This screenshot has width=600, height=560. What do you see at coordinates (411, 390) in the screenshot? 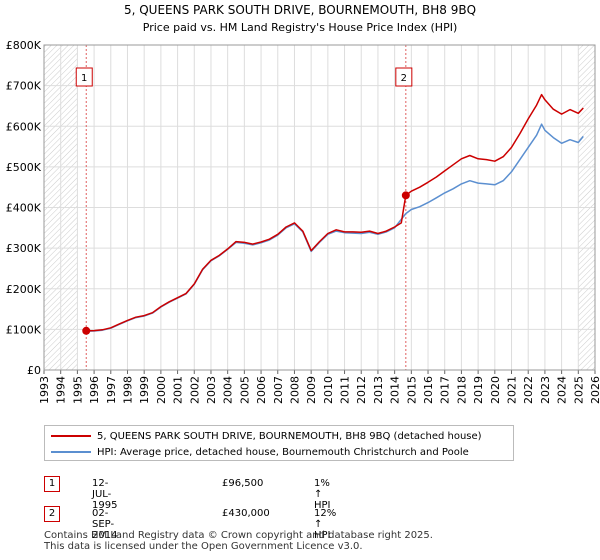
I see `x-tick-label: 2015` at bounding box center [411, 390].